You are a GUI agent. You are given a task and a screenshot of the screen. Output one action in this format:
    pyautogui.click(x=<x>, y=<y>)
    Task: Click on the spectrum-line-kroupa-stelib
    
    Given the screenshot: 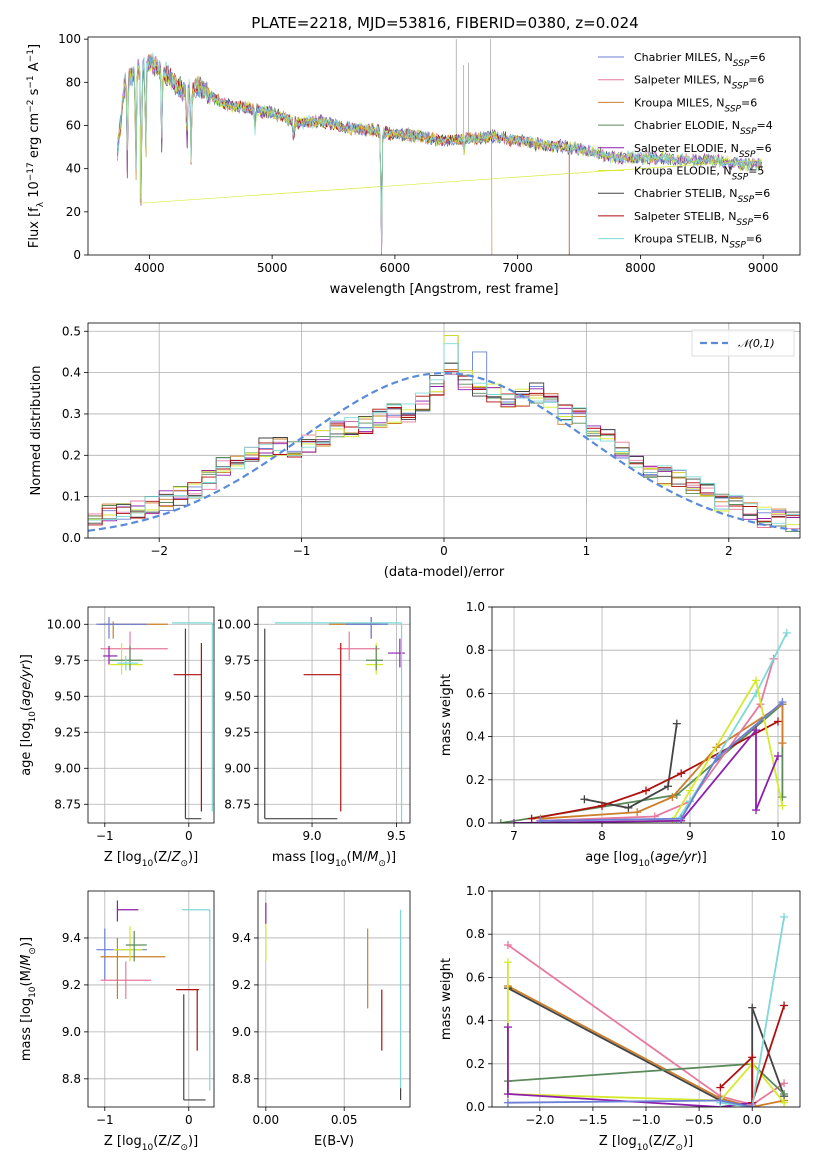 What is the action you would take?
    pyautogui.click(x=439, y=153)
    